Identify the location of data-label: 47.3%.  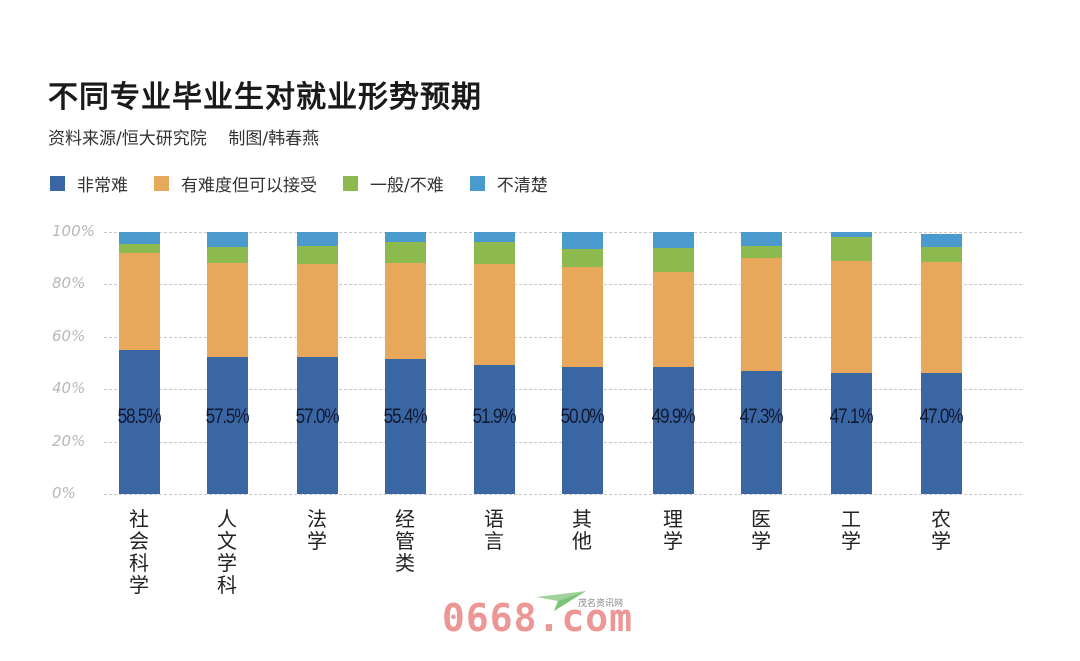
(761, 416).